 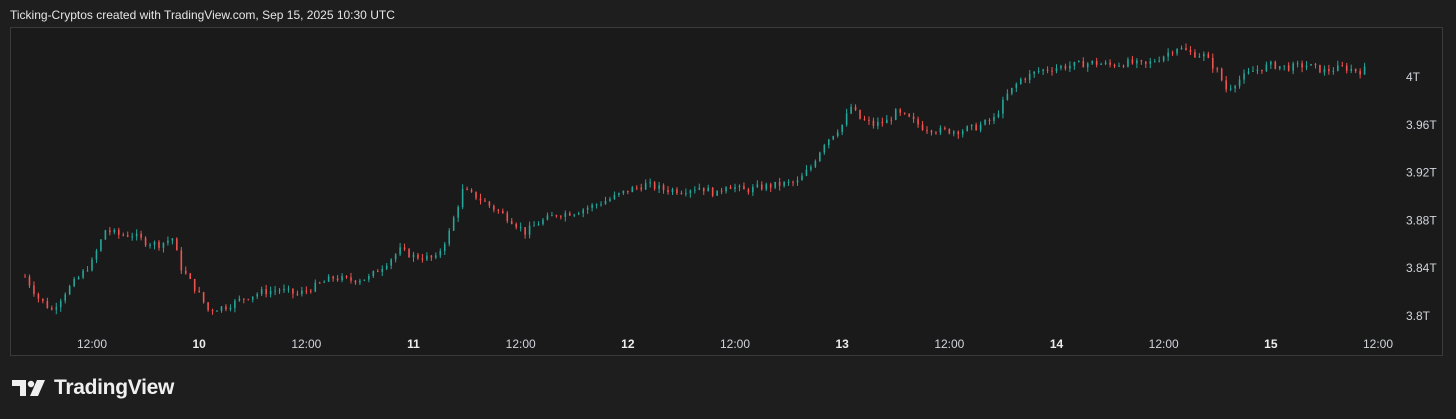 I want to click on x-tick-day-label: 14, so click(x=1057, y=344).